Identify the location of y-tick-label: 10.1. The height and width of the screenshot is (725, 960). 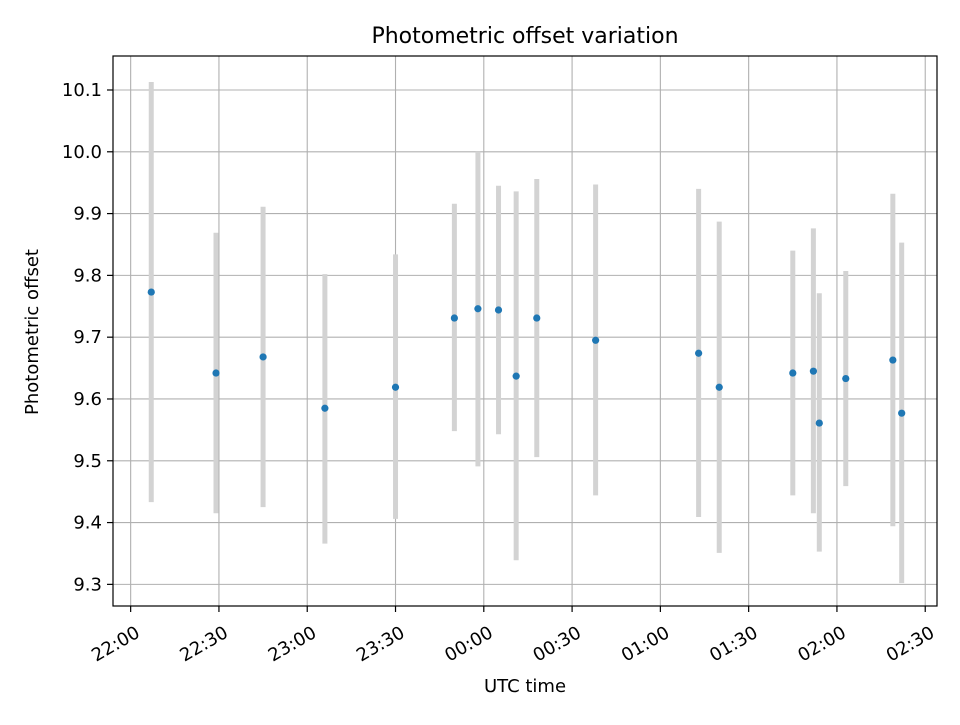
(82, 90).